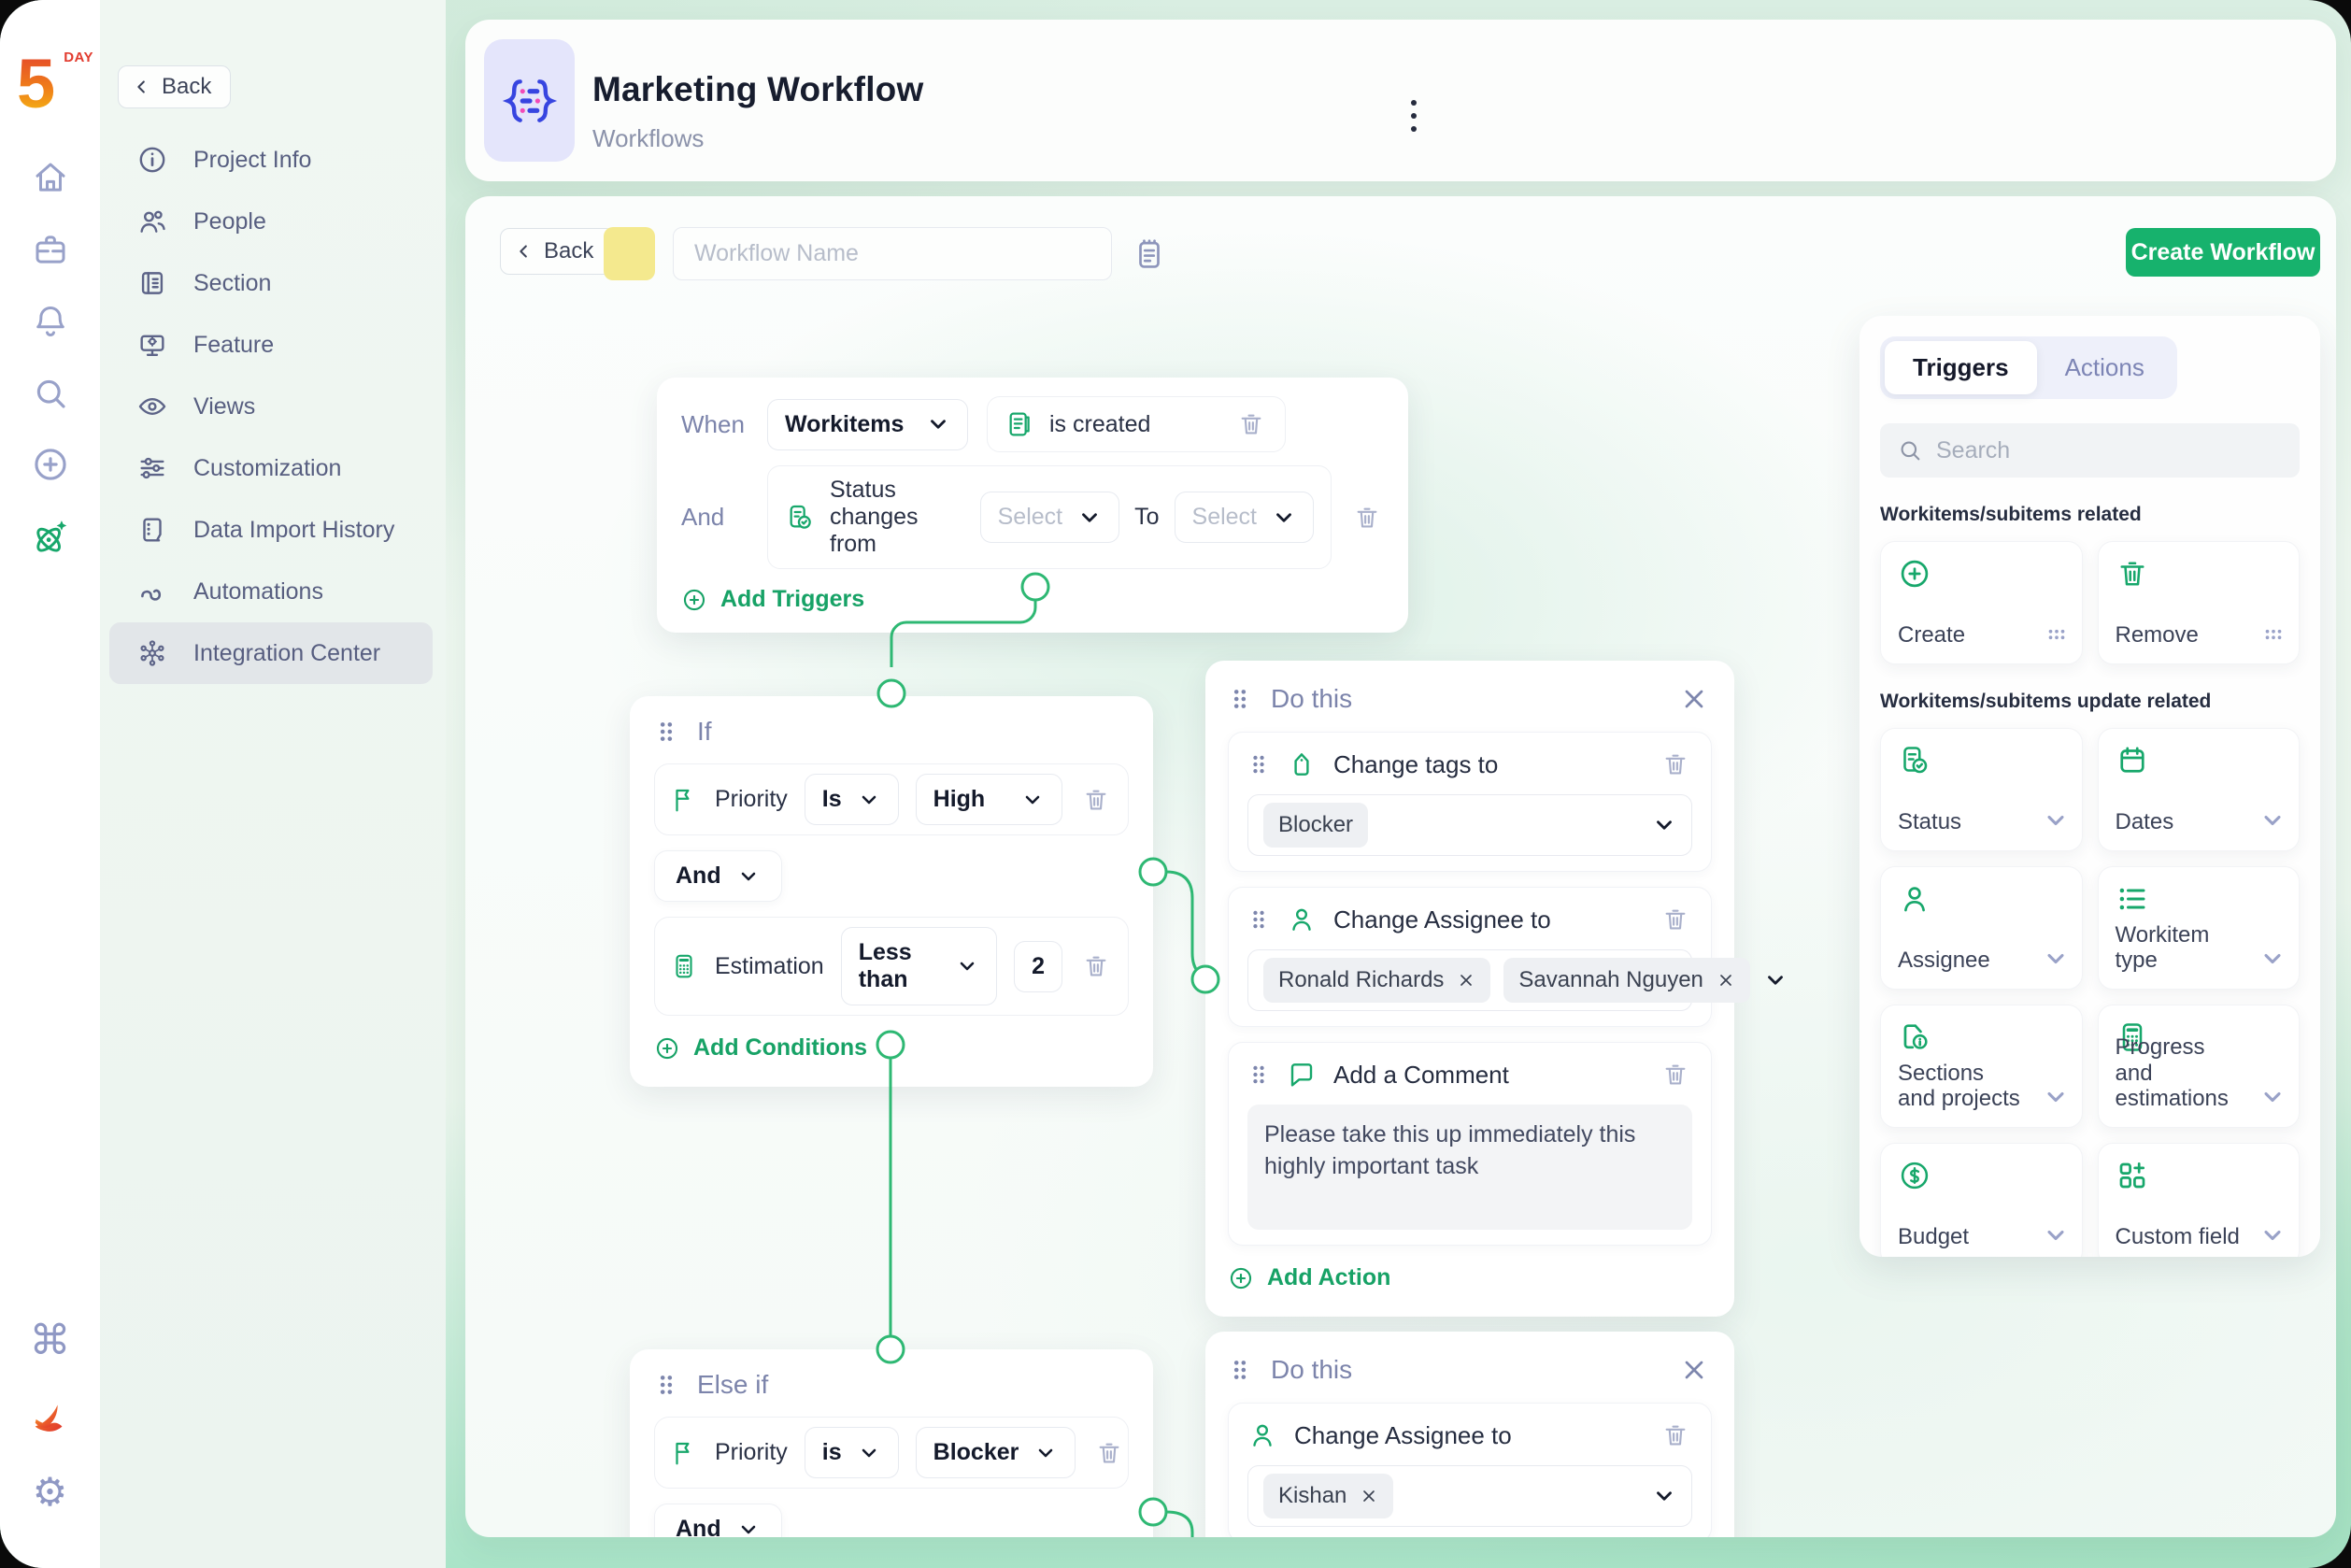  What do you see at coordinates (891, 891) in the screenshot?
I see `if-node: If Priority Is High And` at bounding box center [891, 891].